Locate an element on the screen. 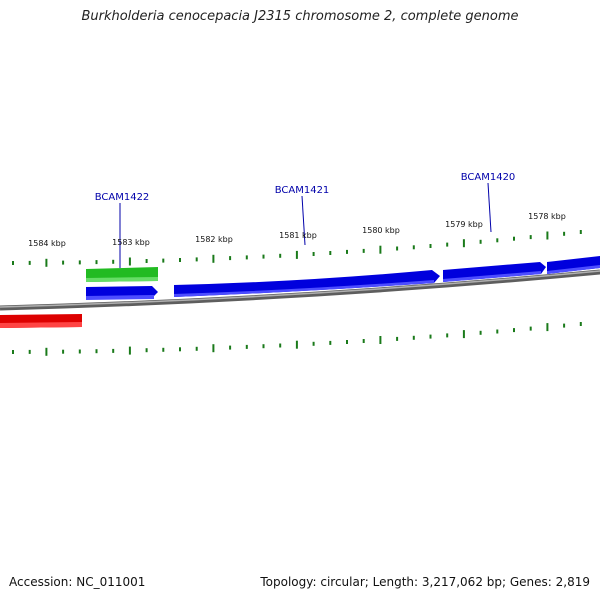 This screenshot has width=600, height=600. ruler-label-1580: 1580 kbp is located at coordinates (381, 230).